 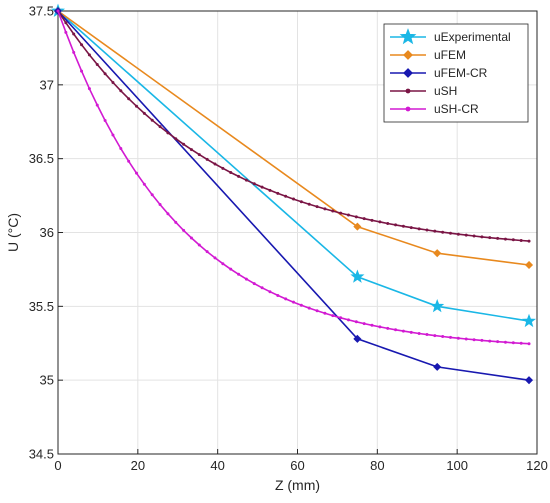 I want to click on x-tick-label: 0, so click(x=57, y=465).